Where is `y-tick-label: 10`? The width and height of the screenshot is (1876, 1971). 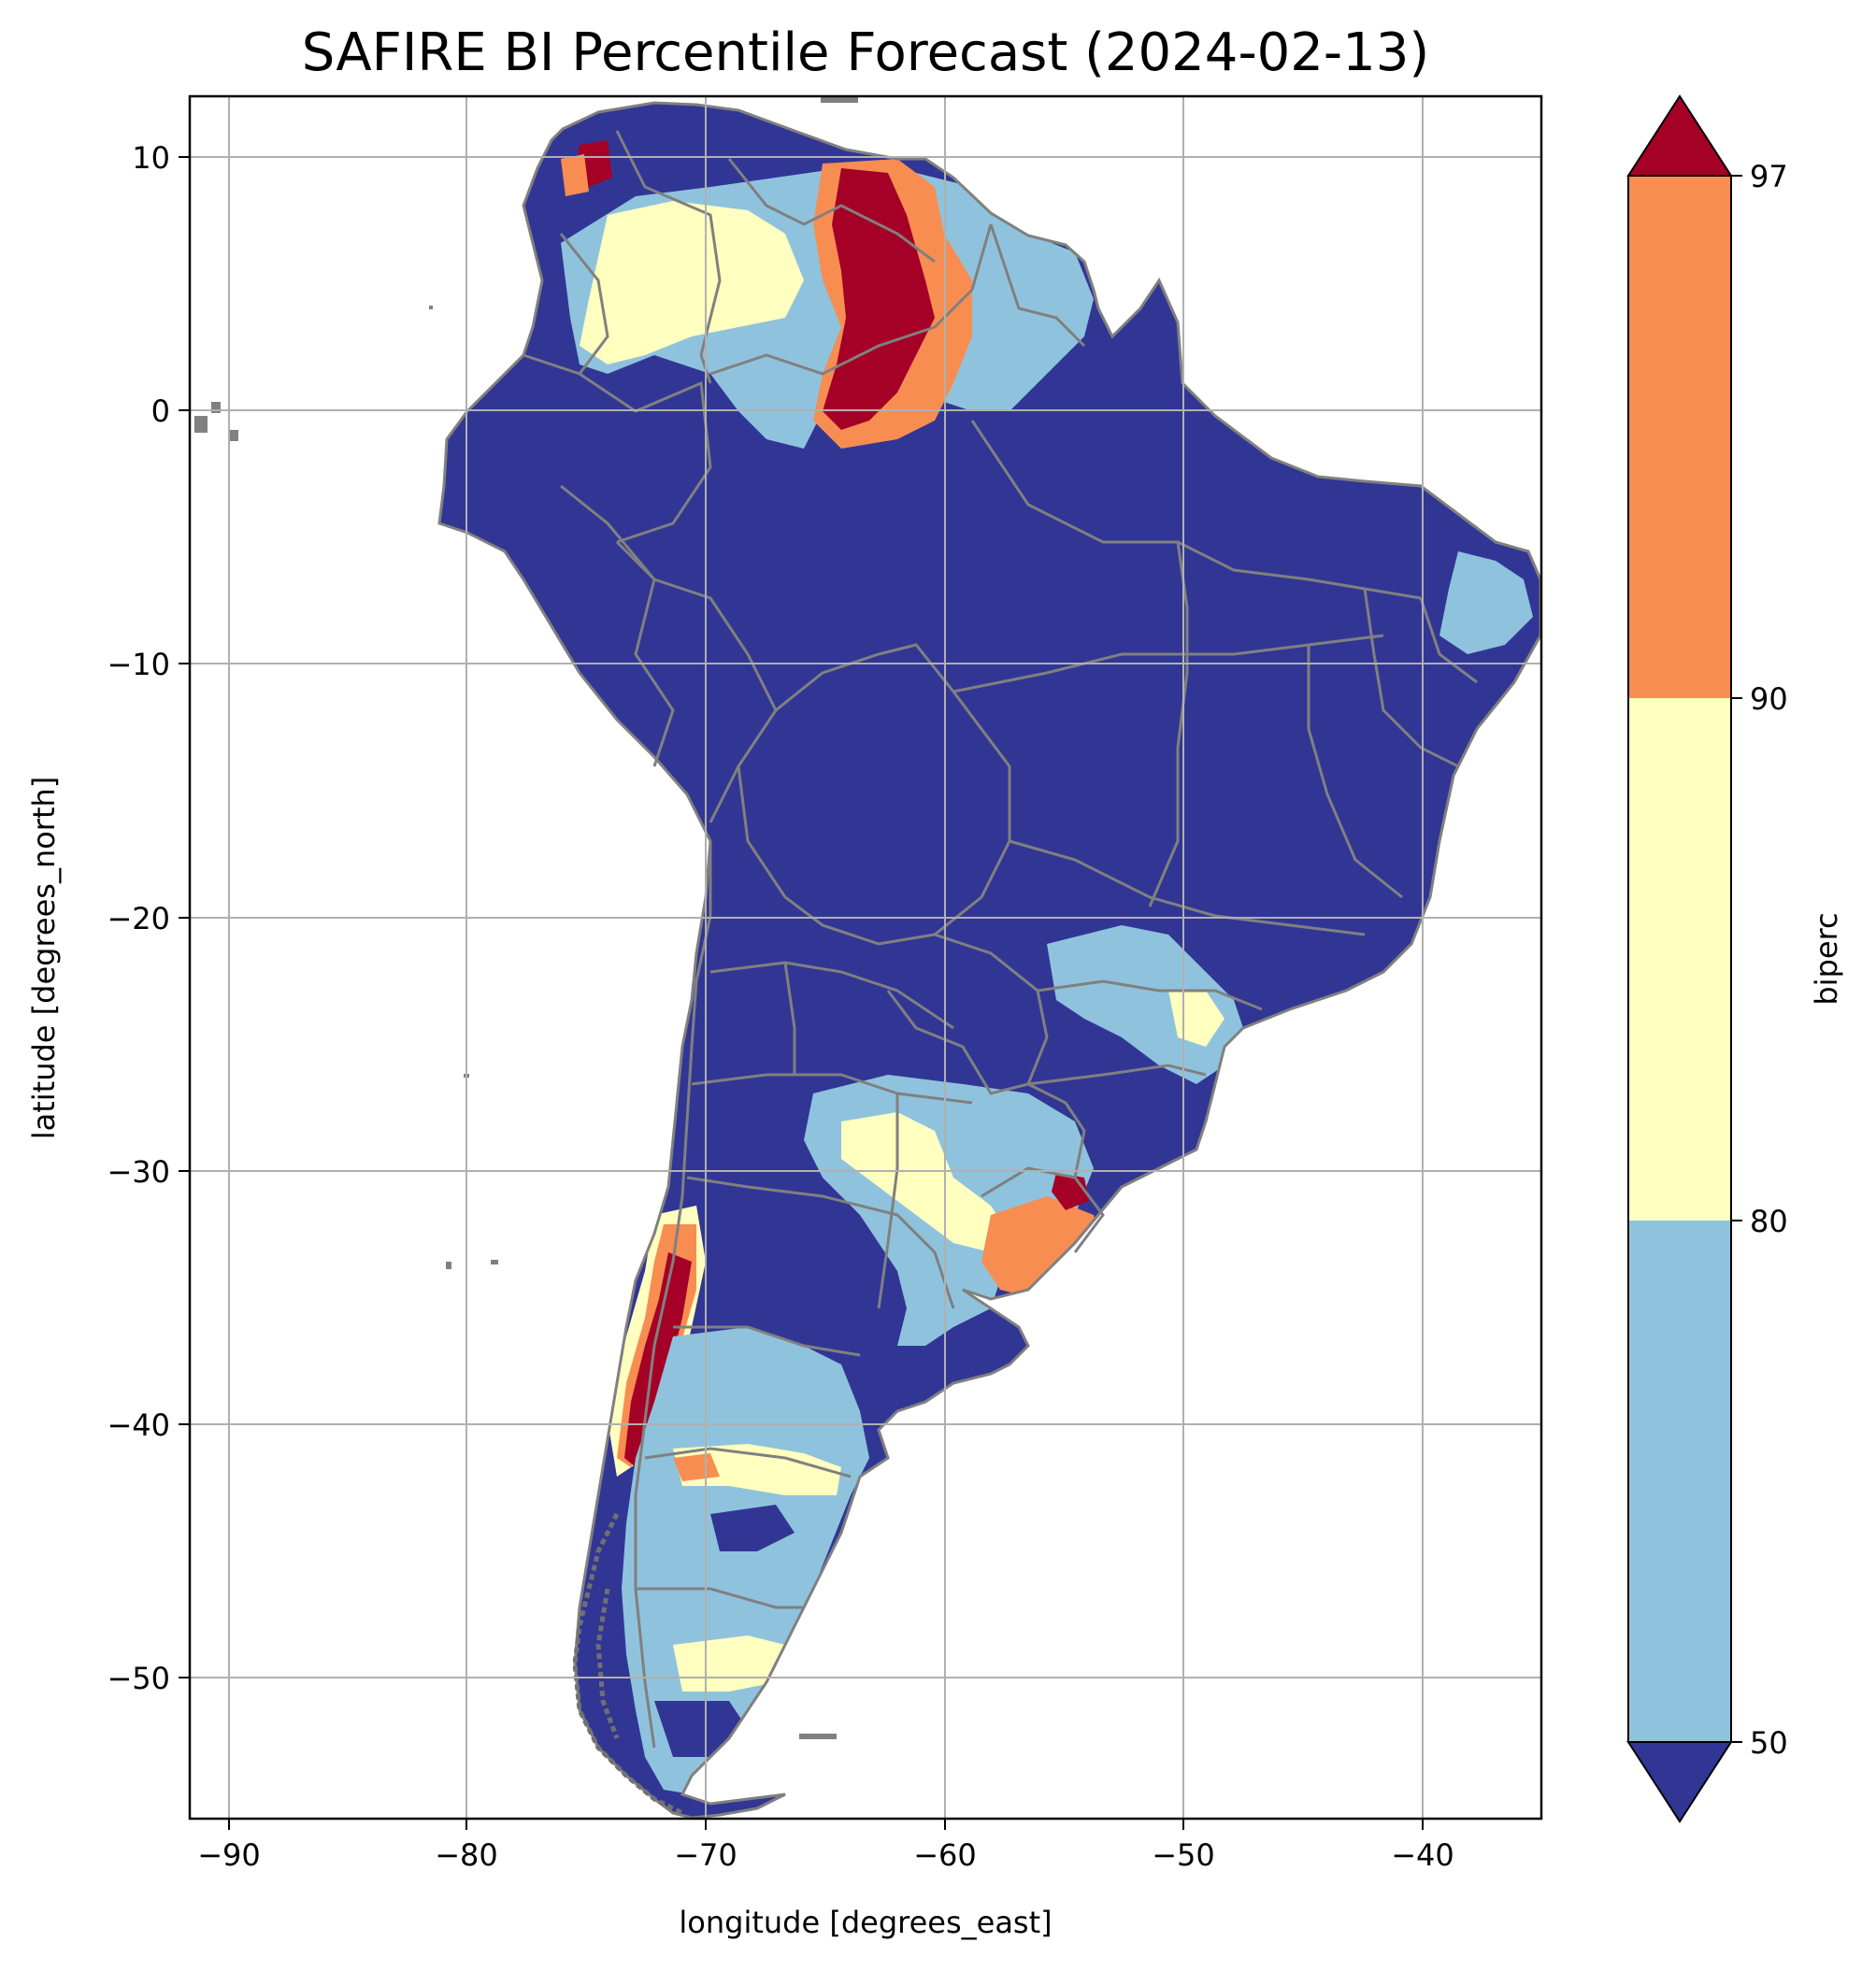 y-tick-label: 10 is located at coordinates (151, 158).